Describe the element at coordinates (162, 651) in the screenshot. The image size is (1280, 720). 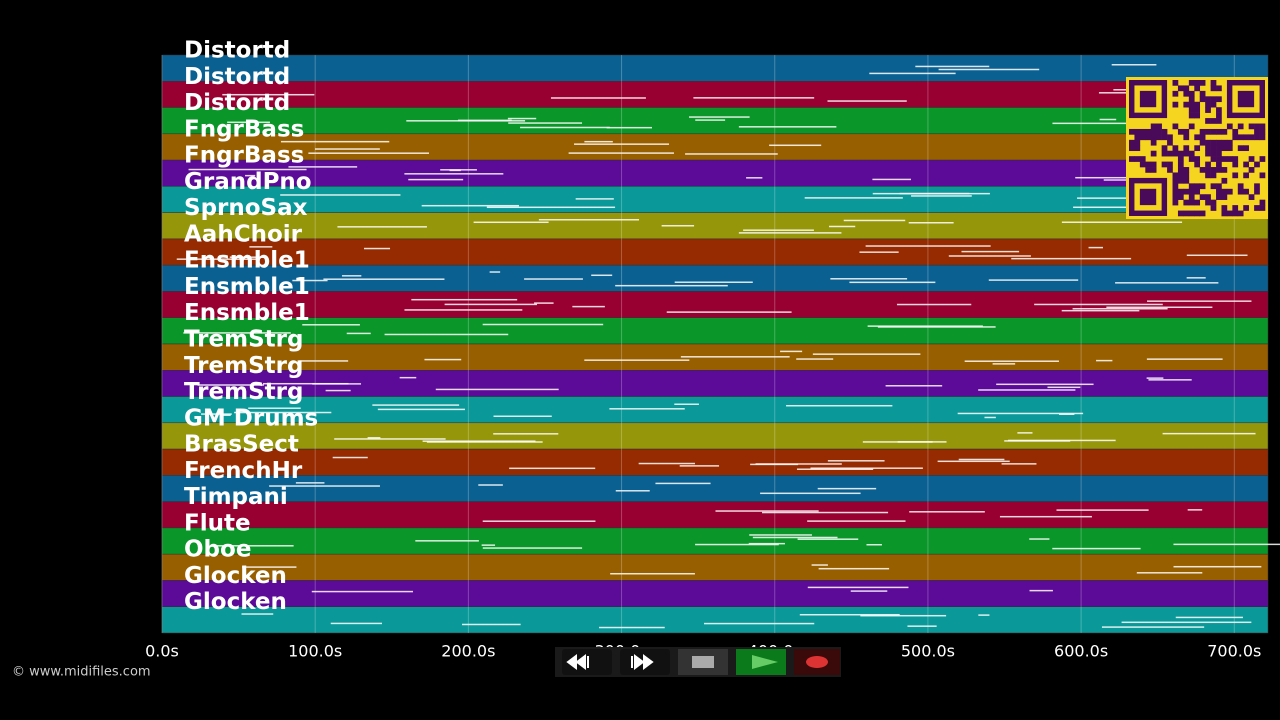
I see `x-tick-label: 0.0s` at that location.